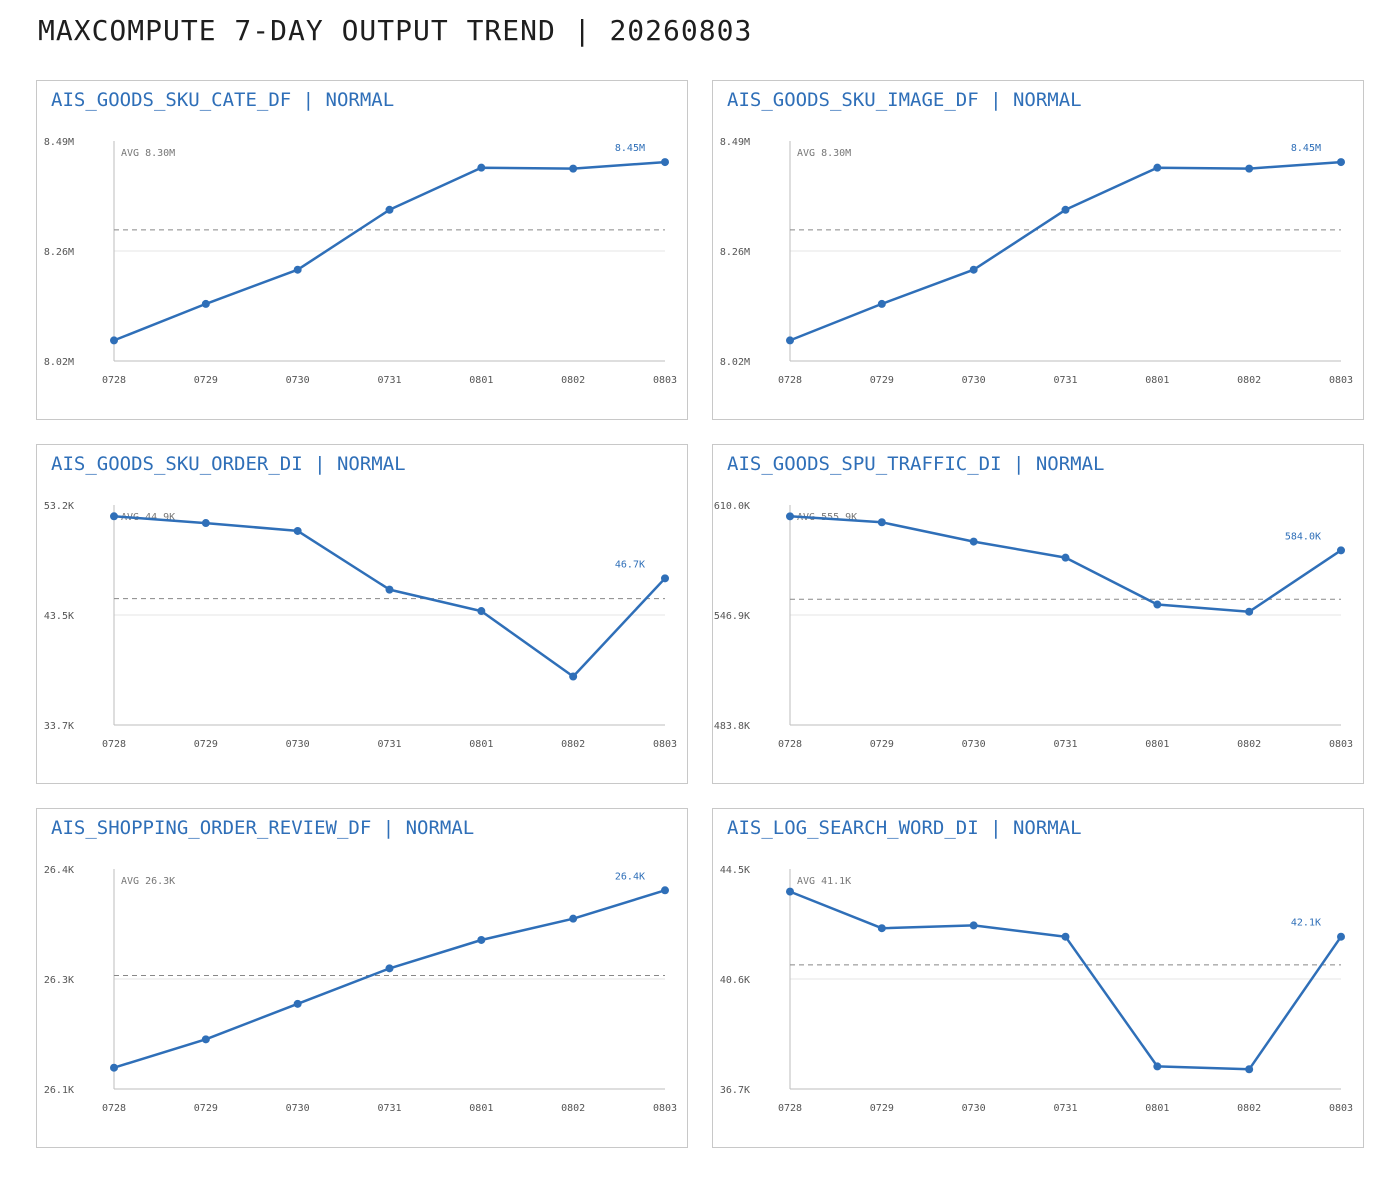 The image size is (1400, 1178). Describe the element at coordinates (395, 30) in the screenshot. I see `page-title: MAXCOMPUTE 7-DAY OUTPUT TREND | 20260803` at that location.